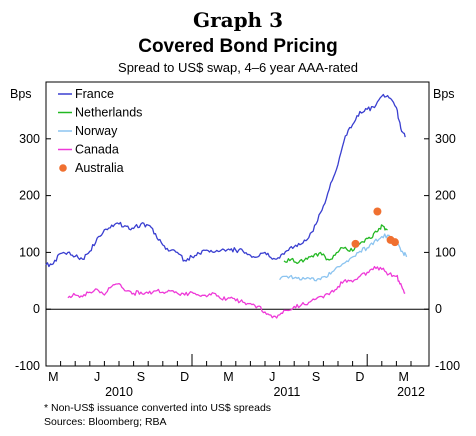 The image size is (476, 436). I want to click on sources-note: Sources: Bloomberg; RBA, so click(105, 422).